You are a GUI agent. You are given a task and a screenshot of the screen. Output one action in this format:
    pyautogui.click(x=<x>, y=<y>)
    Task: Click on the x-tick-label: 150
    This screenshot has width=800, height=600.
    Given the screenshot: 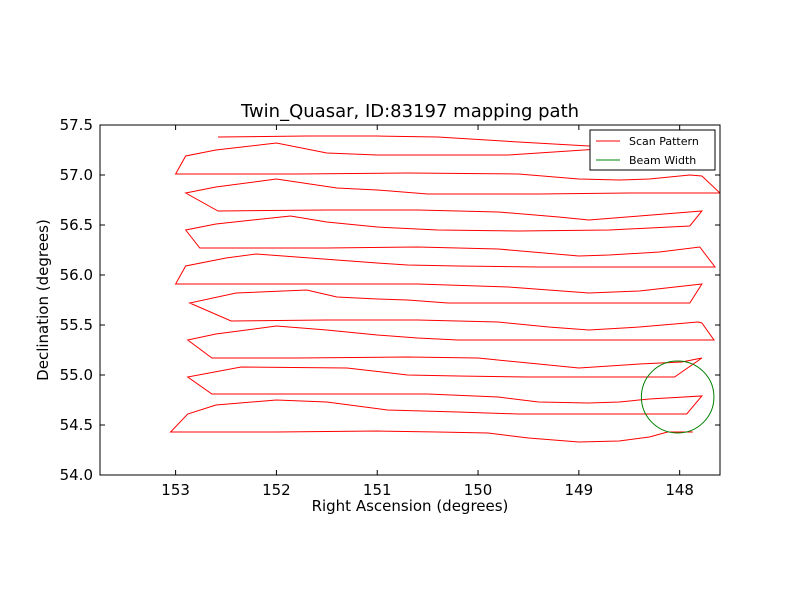 What is the action you would take?
    pyautogui.click(x=478, y=490)
    